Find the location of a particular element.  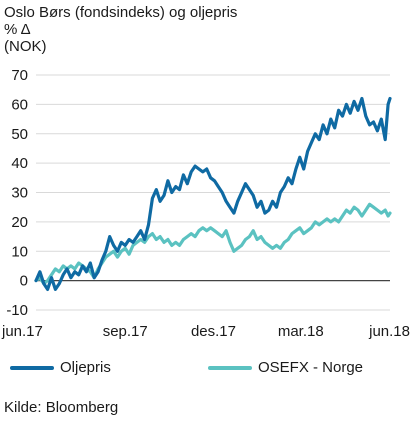

legend-swatch-oljepris is located at coordinates (32, 368).